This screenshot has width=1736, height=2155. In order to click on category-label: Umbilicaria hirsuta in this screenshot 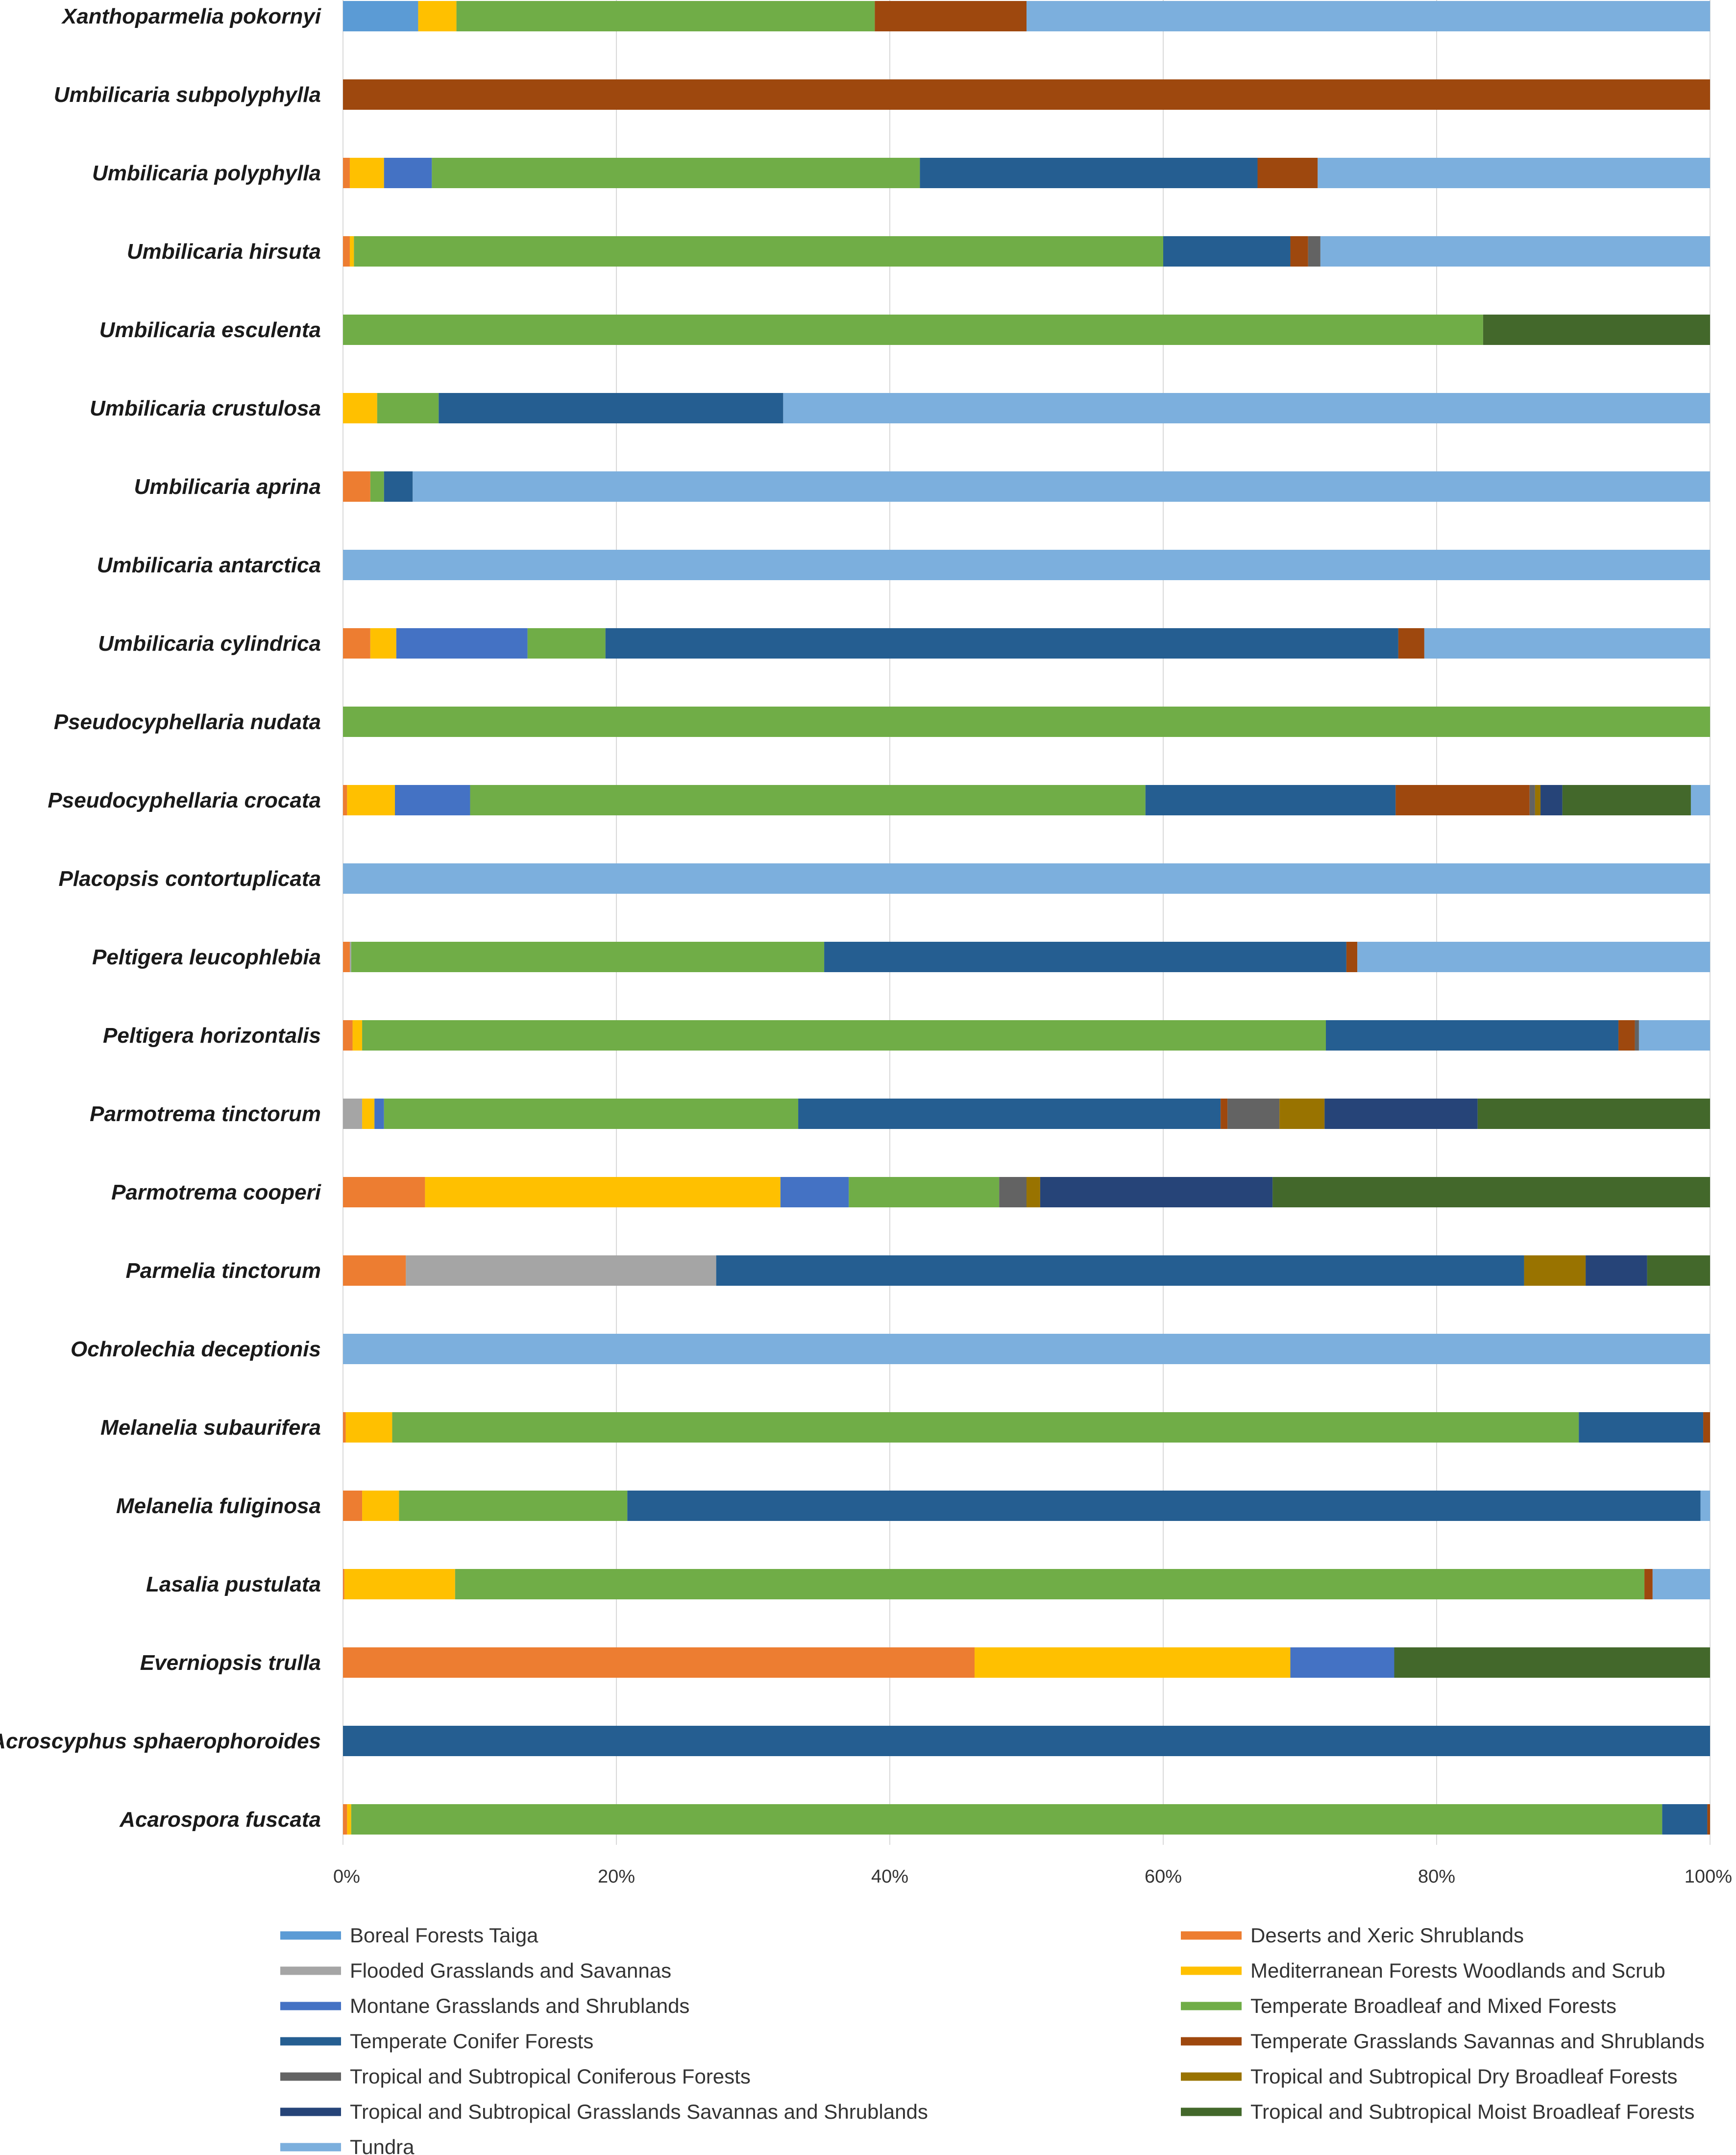, I will do `click(224, 252)`.